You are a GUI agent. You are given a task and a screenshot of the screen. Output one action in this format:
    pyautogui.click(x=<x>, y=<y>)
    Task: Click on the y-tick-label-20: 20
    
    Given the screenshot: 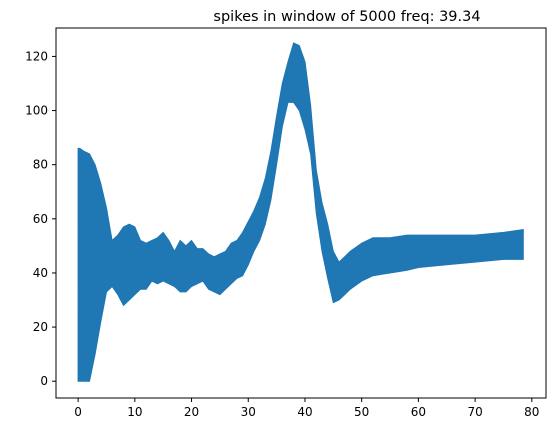 What is the action you would take?
    pyautogui.click(x=40, y=327)
    